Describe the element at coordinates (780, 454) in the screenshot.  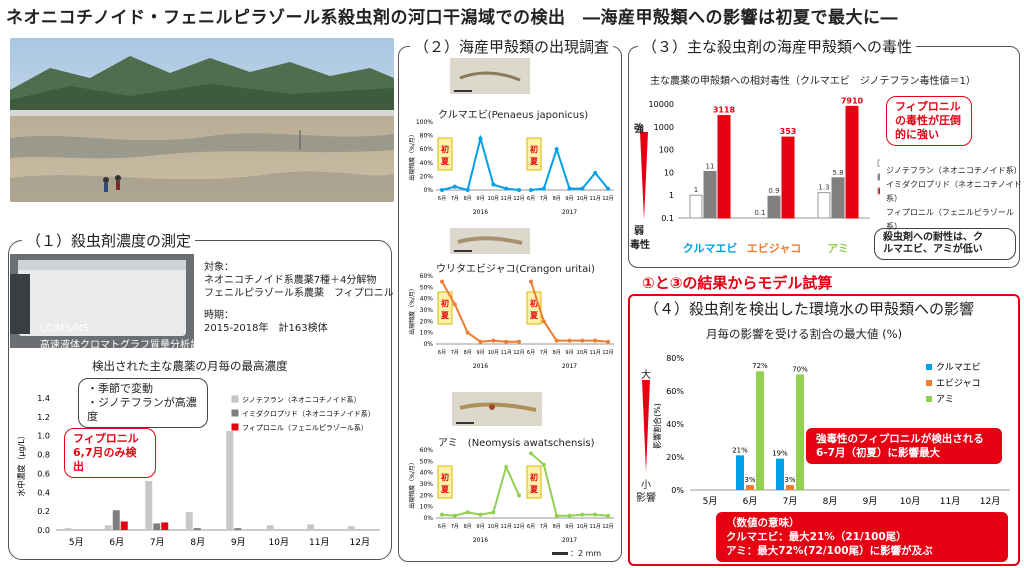
I see `bar-value-label: 19%` at that location.